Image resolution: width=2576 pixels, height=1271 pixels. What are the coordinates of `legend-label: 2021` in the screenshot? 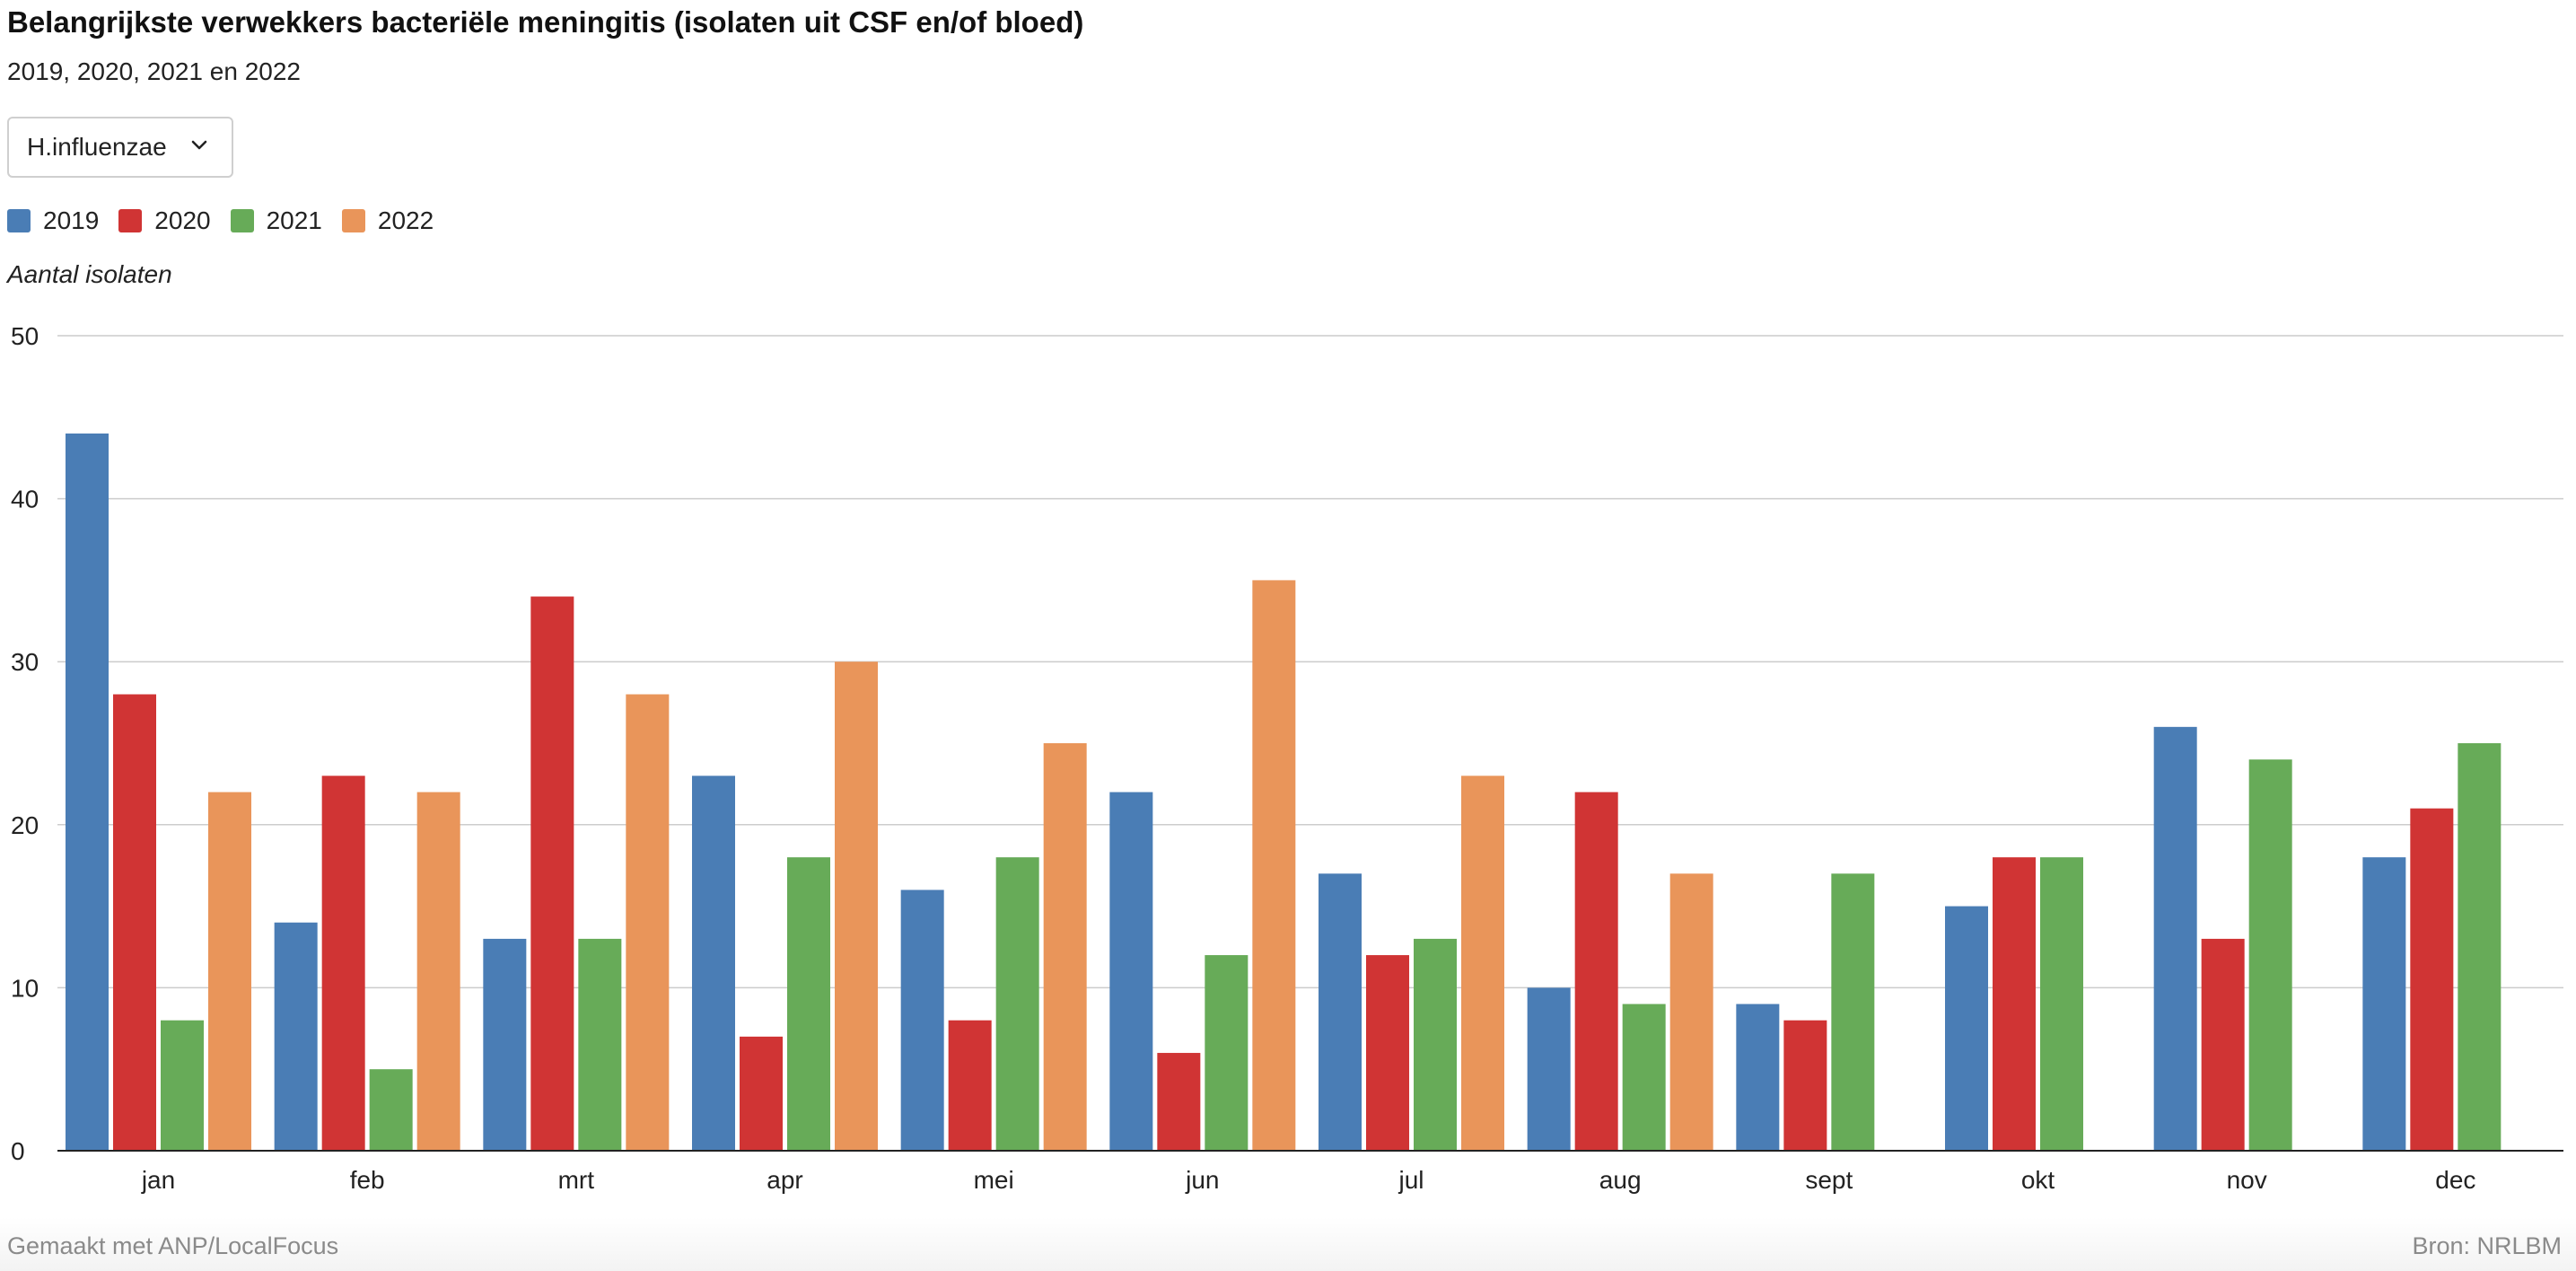 It's located at (294, 220).